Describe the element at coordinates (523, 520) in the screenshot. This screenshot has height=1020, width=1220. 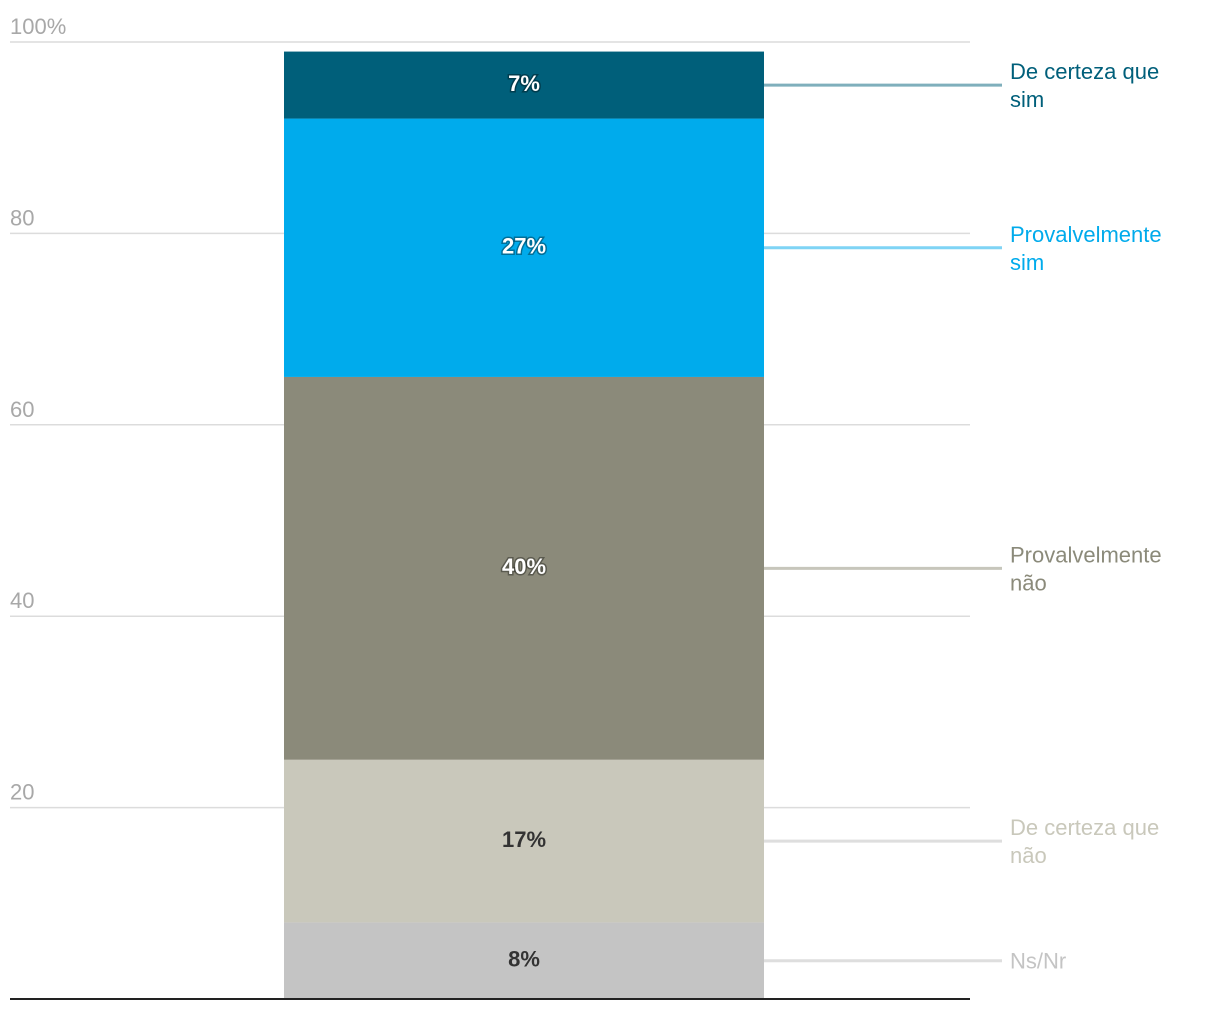
I see `segment-labels: 8% 17% 40% 27% 7%` at that location.